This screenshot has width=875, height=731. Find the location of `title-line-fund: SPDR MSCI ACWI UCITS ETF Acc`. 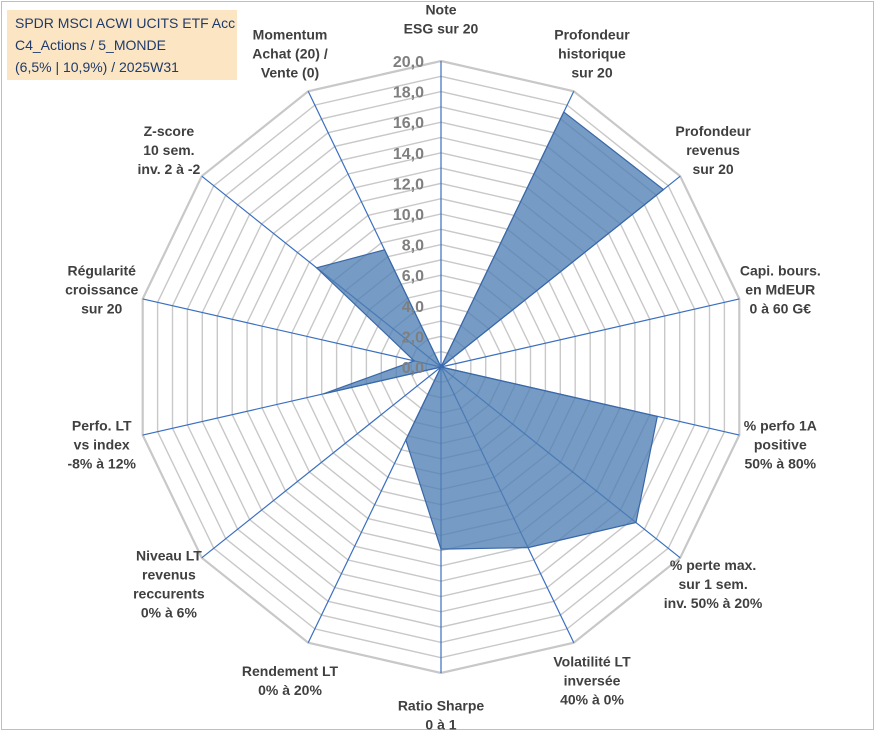

title-line-fund: SPDR MSCI ACWI UCITS ETF Acc is located at coordinates (125, 23).